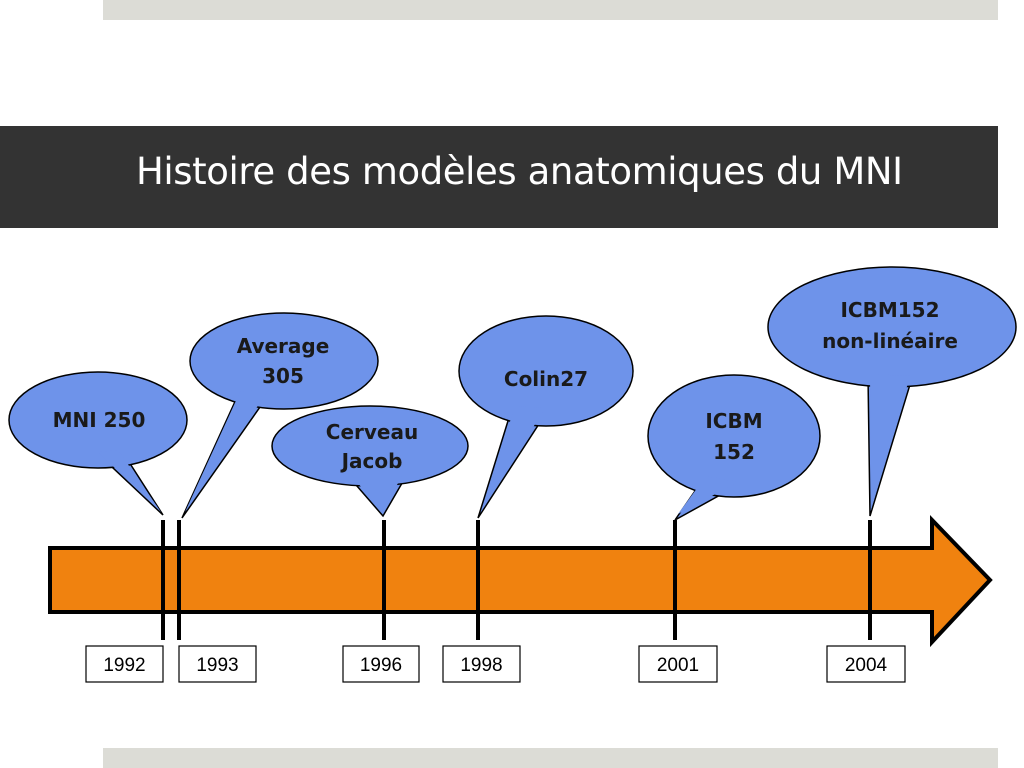 The height and width of the screenshot is (768, 1024). What do you see at coordinates (890, 341) in the screenshot?
I see `bubble-label-nonlineaire: non-linéaire` at bounding box center [890, 341].